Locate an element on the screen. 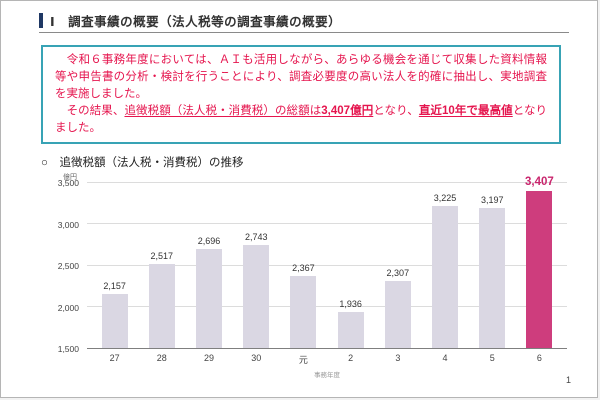 This screenshot has width=600, height=400. bar-cell: 2,743 is located at coordinates (256, 265).